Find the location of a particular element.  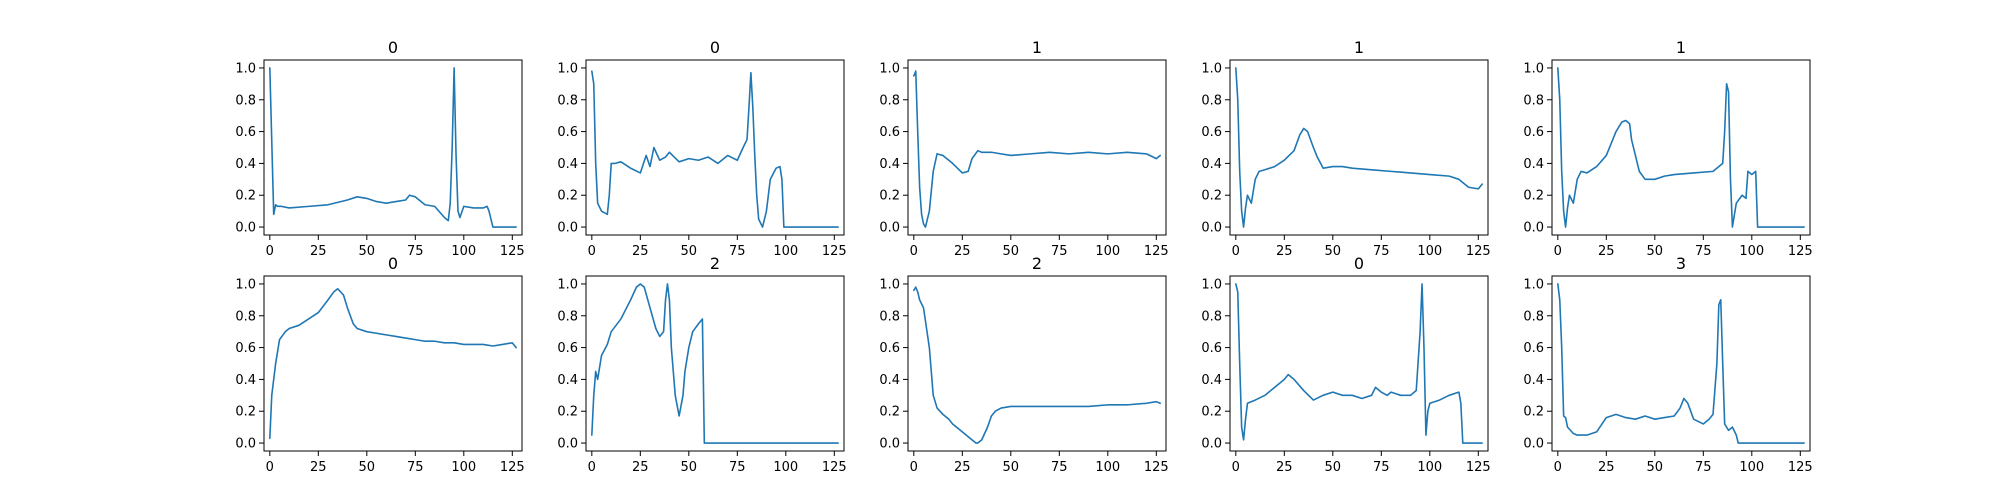

subplot-0: 0 25 50 75 100 125 0.0 0.2 0.4 0.6 0.8 1.0 0 is located at coordinates (379, 148).